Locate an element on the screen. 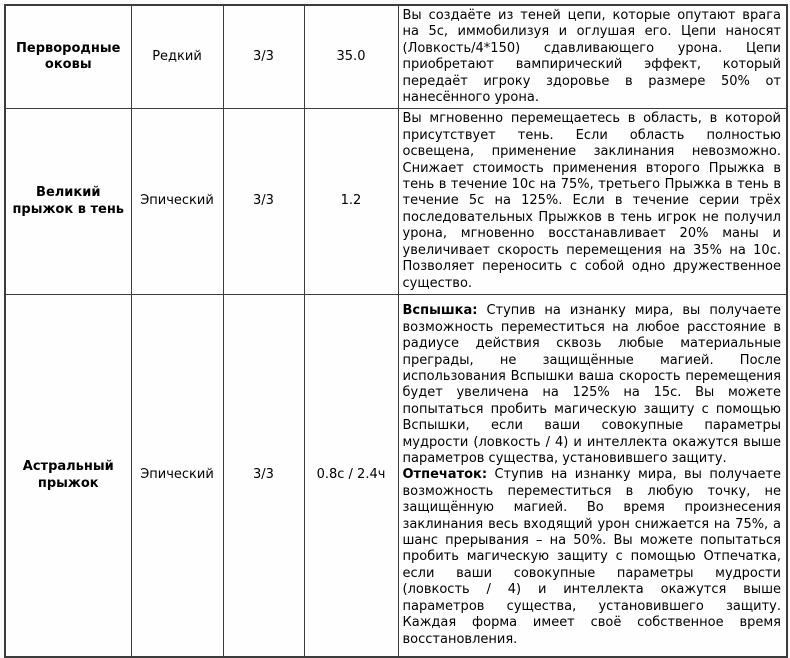 The image size is (790, 658). skill-rarity-cell: Редкий is located at coordinates (177, 57).